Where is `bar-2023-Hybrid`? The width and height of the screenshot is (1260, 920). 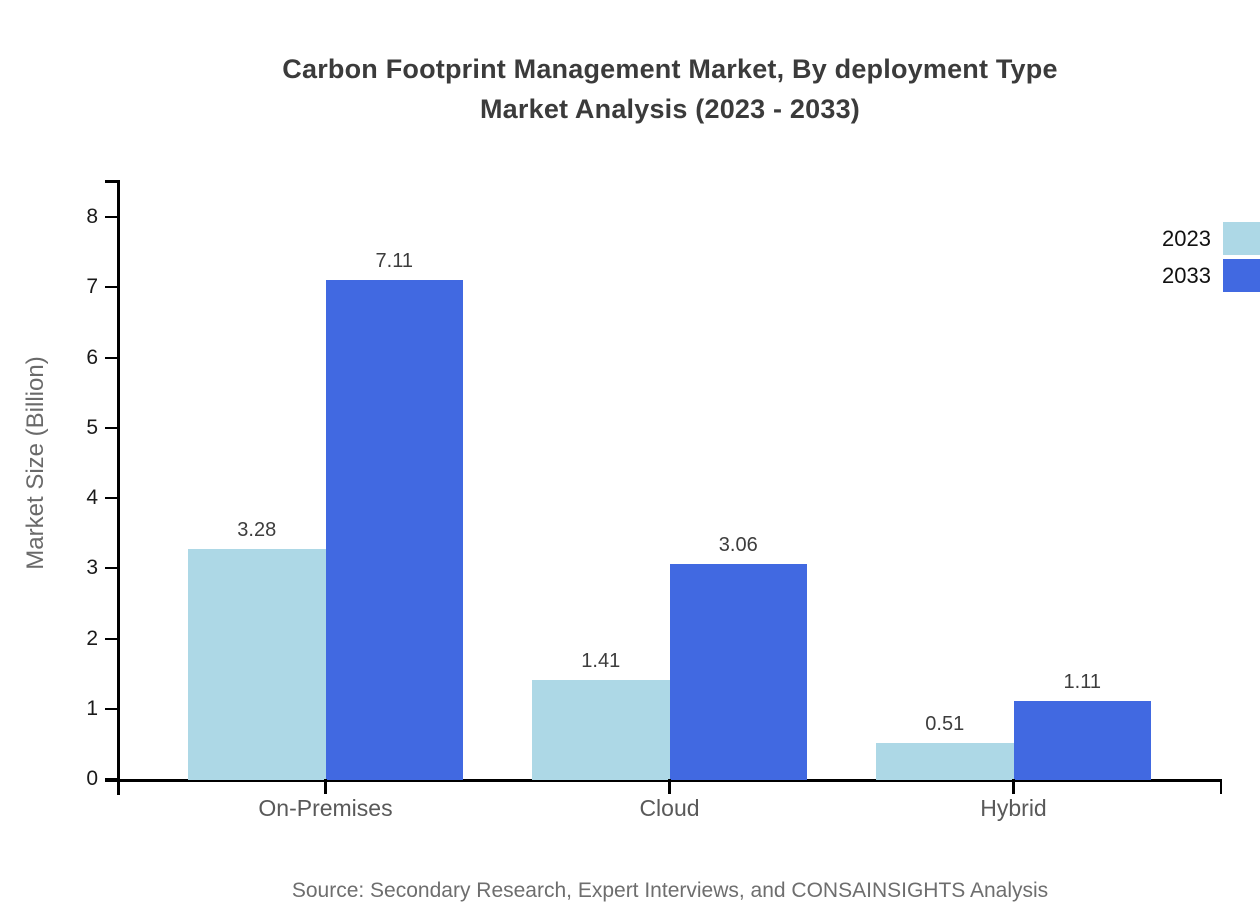
bar-2023-Hybrid is located at coordinates (945, 761).